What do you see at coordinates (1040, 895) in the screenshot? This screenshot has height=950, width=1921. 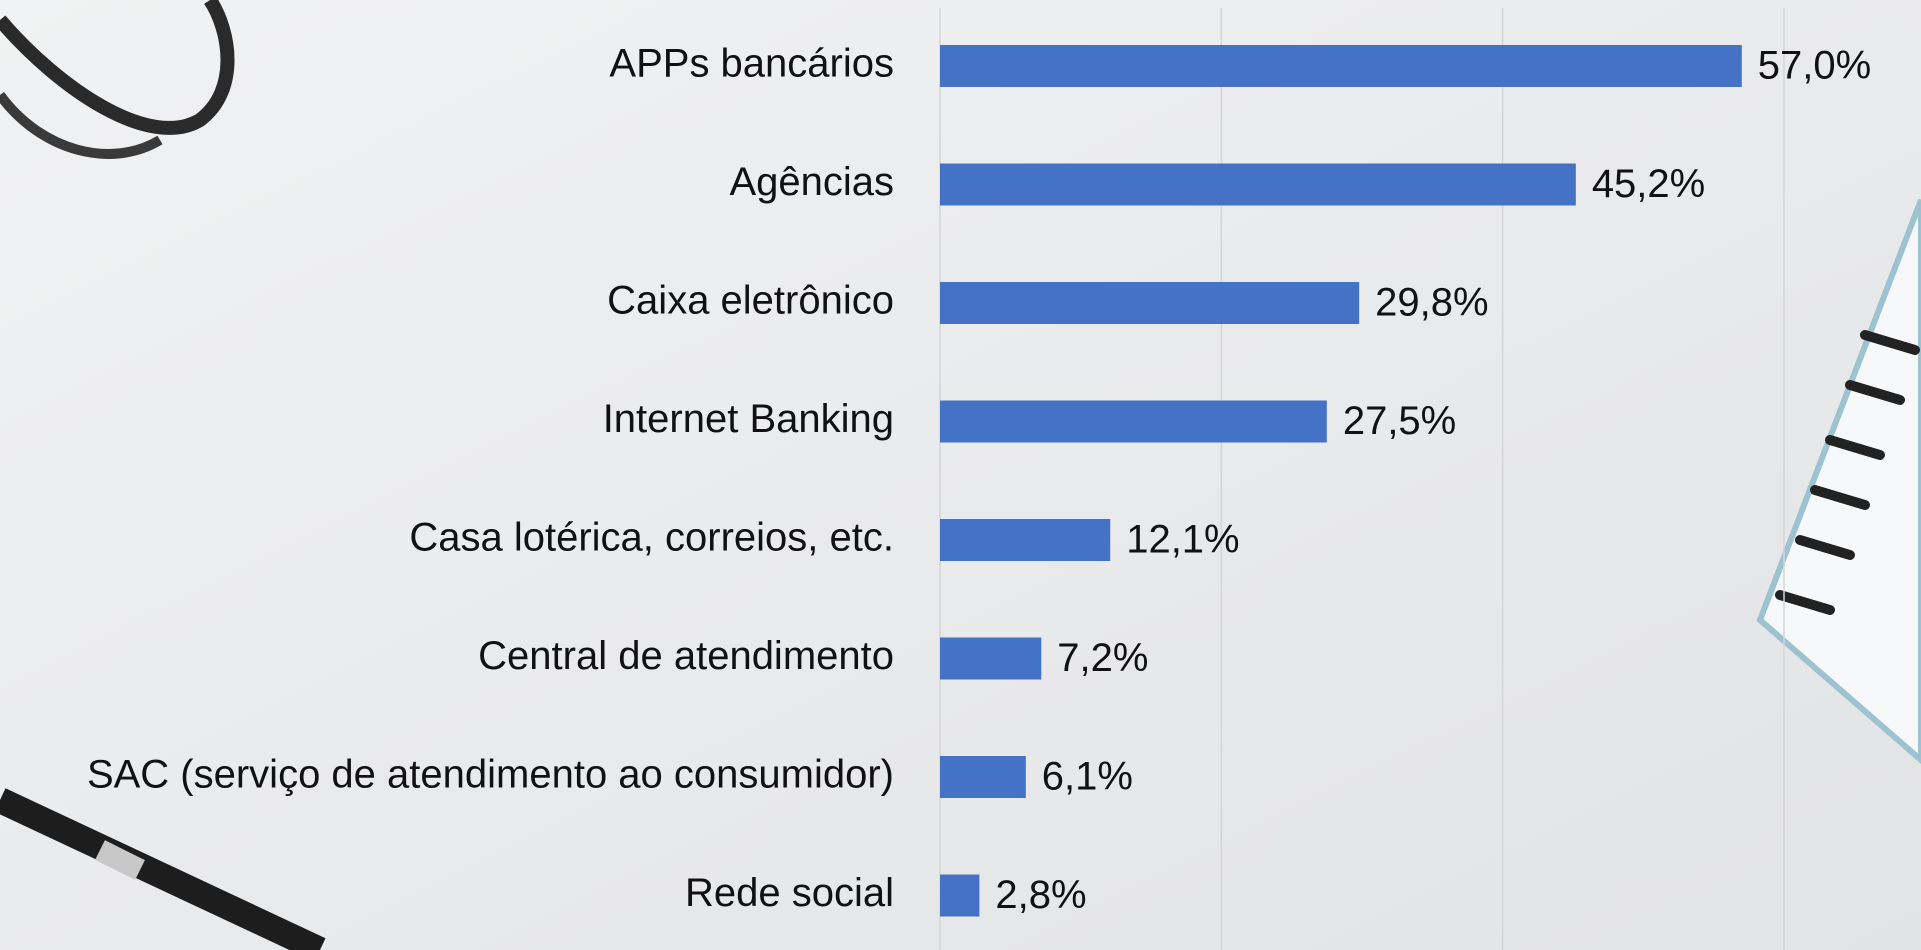 I see `data-label: 2,8%` at bounding box center [1040, 895].